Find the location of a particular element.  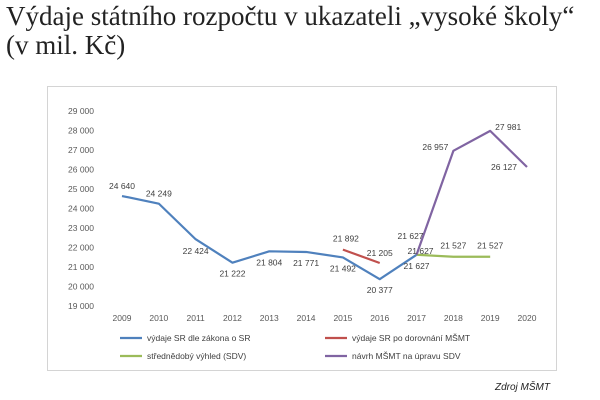

data-label: 22 424 is located at coordinates (196, 251).